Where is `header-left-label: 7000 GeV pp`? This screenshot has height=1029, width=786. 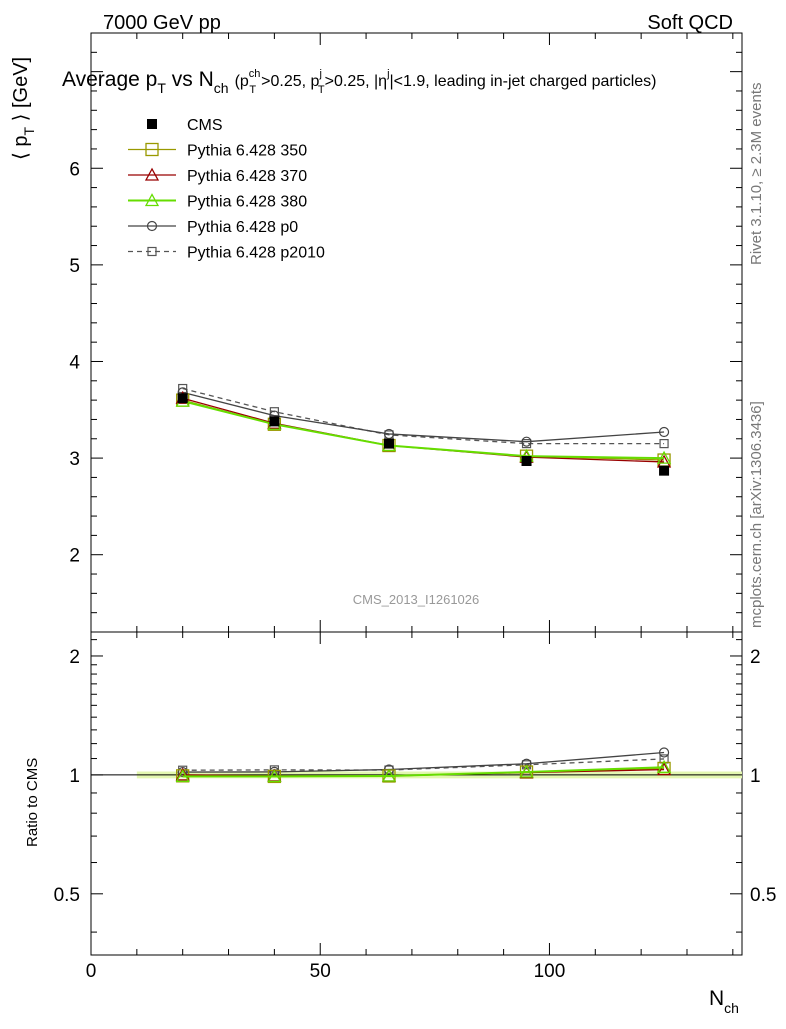 header-left-label: 7000 GeV pp is located at coordinates (162, 23).